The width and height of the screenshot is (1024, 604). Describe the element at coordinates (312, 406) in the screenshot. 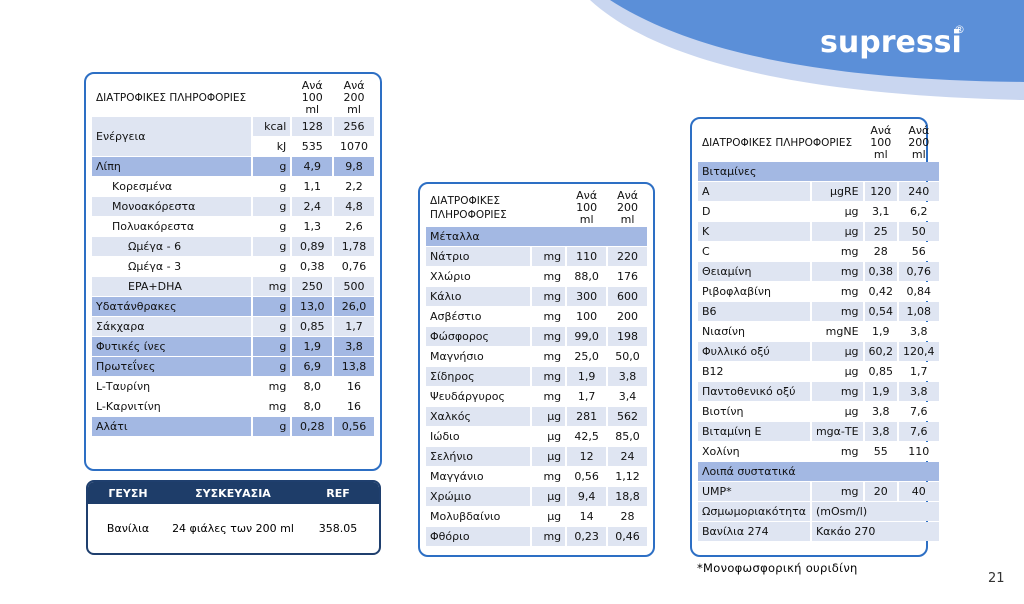

I see `row-value: 8,0` at that location.